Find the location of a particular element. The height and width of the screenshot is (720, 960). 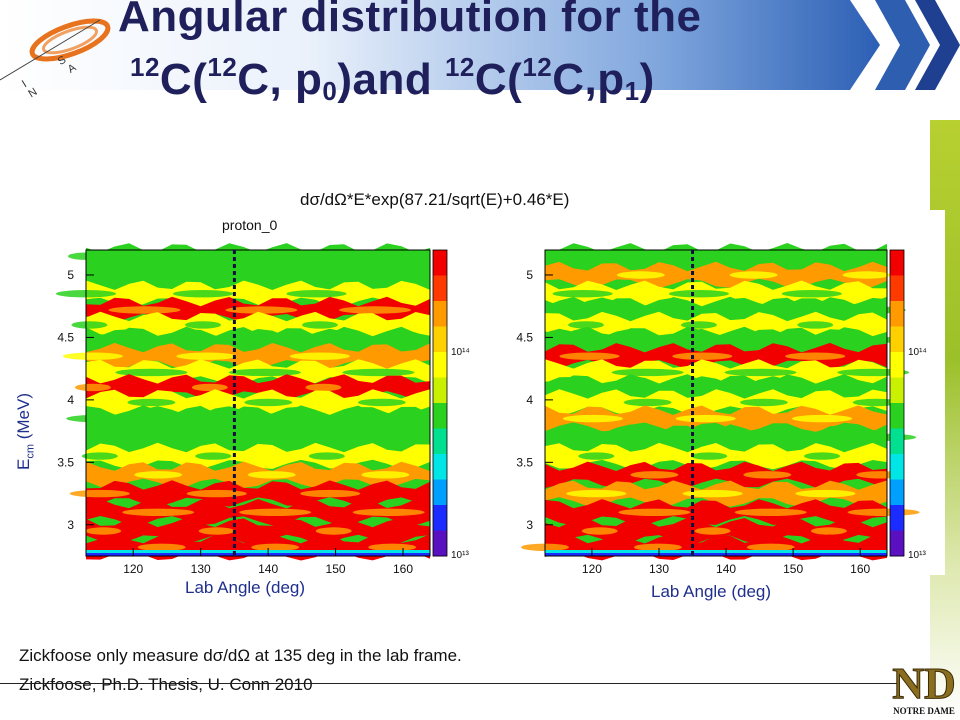

y-tick-label: 3.5 is located at coordinates (65, 462).